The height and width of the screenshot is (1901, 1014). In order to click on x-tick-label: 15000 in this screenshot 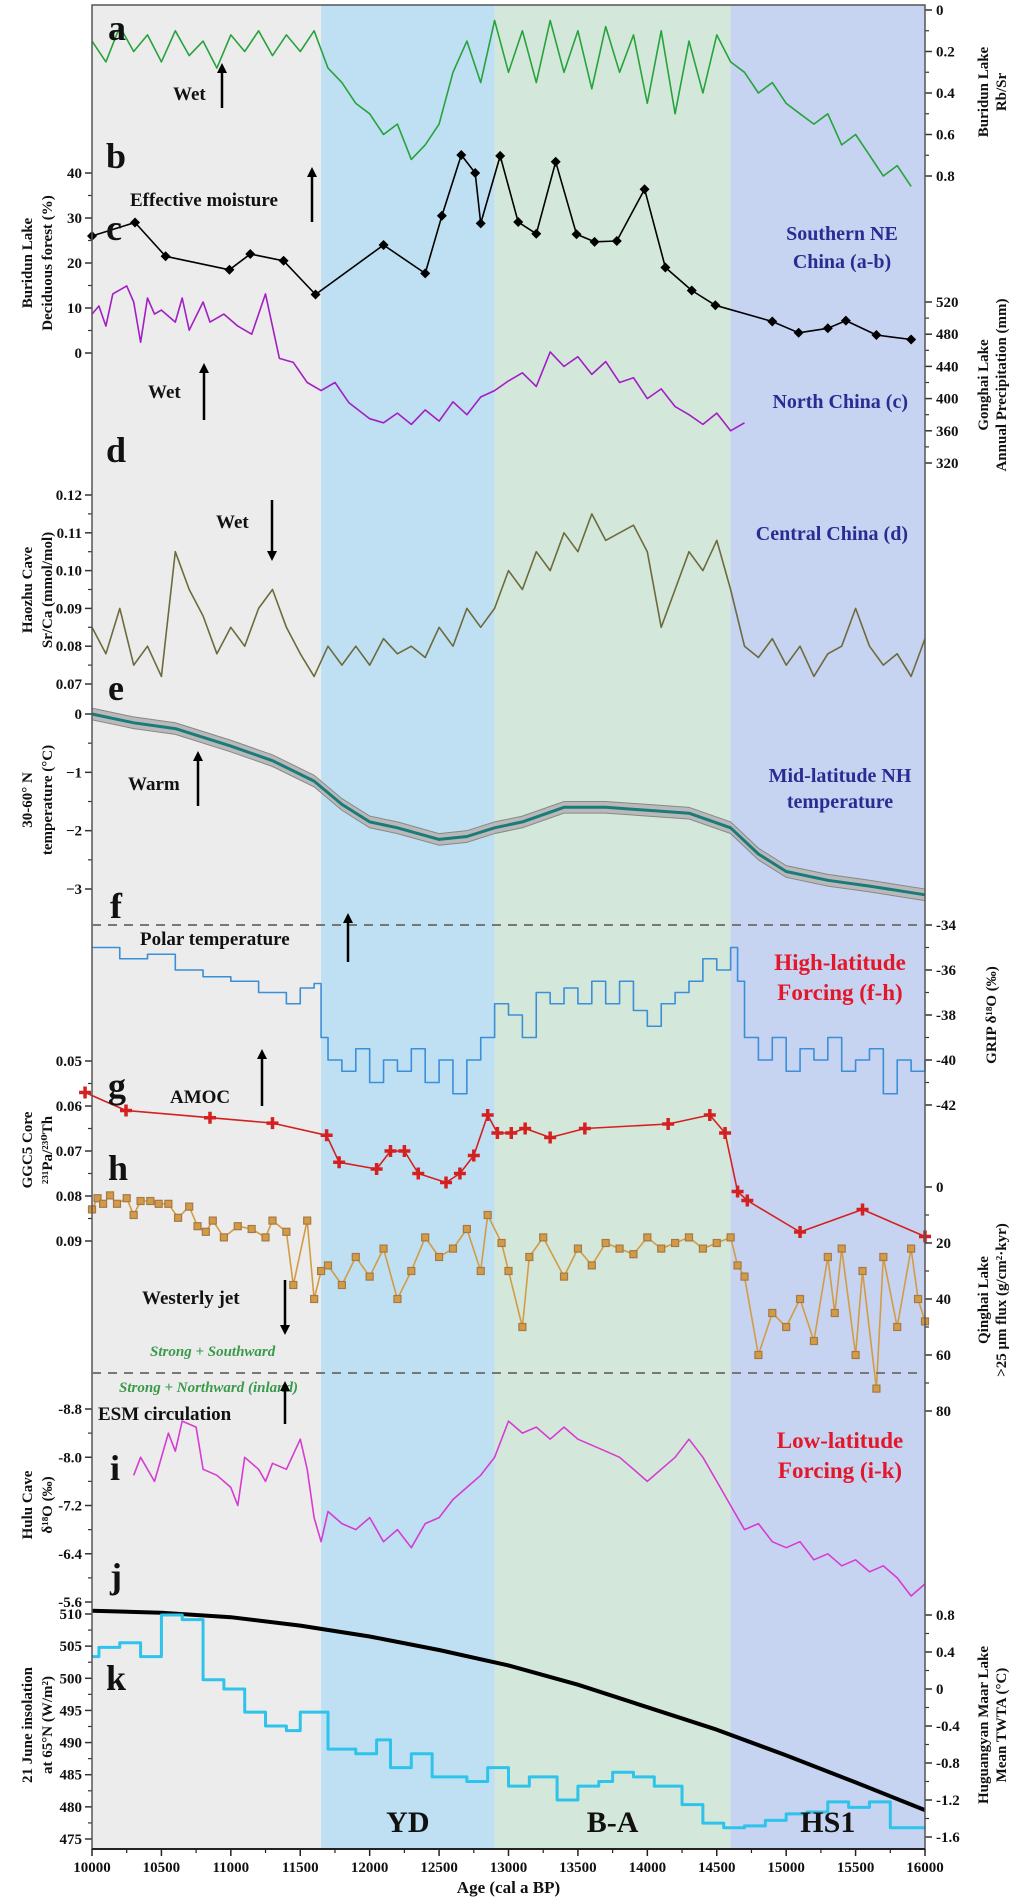, I will do `click(786, 1868)`.